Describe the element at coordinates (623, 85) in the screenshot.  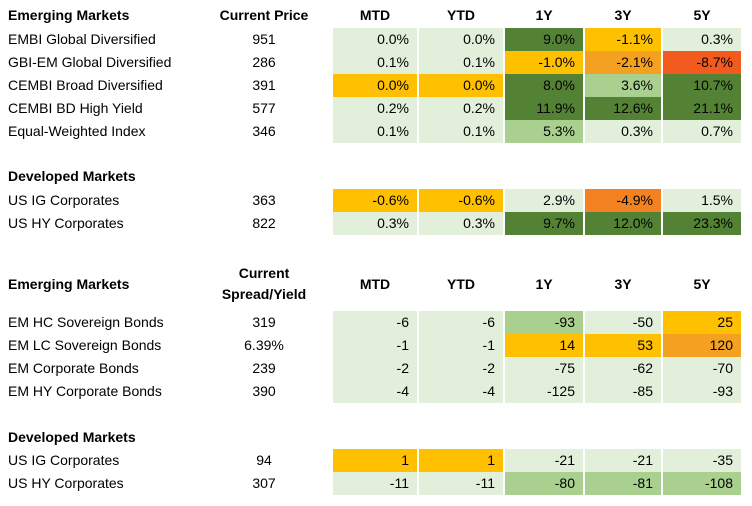
I see `cell-3y: 3.6%` at that location.